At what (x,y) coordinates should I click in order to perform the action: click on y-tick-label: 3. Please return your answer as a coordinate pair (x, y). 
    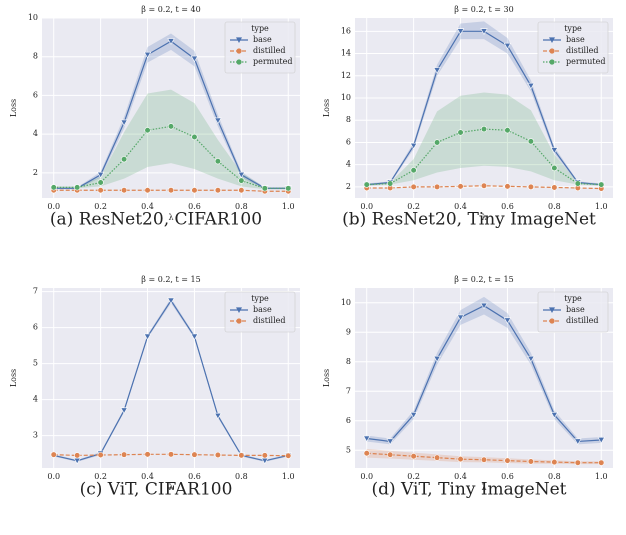
    Looking at the image, I should click on (35, 435).